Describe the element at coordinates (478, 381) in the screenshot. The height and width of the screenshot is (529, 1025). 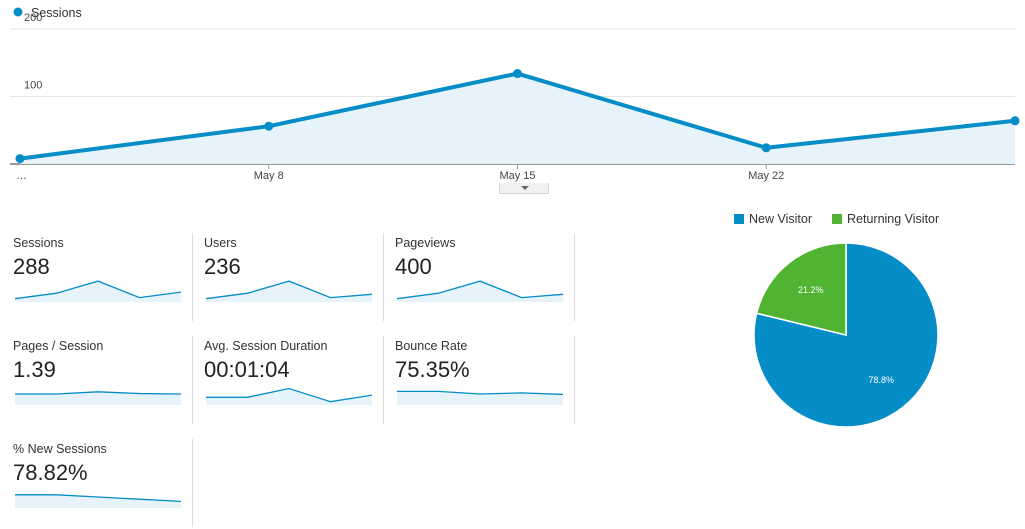
I see `metric-tile: Bounce Rate 75.35%` at that location.